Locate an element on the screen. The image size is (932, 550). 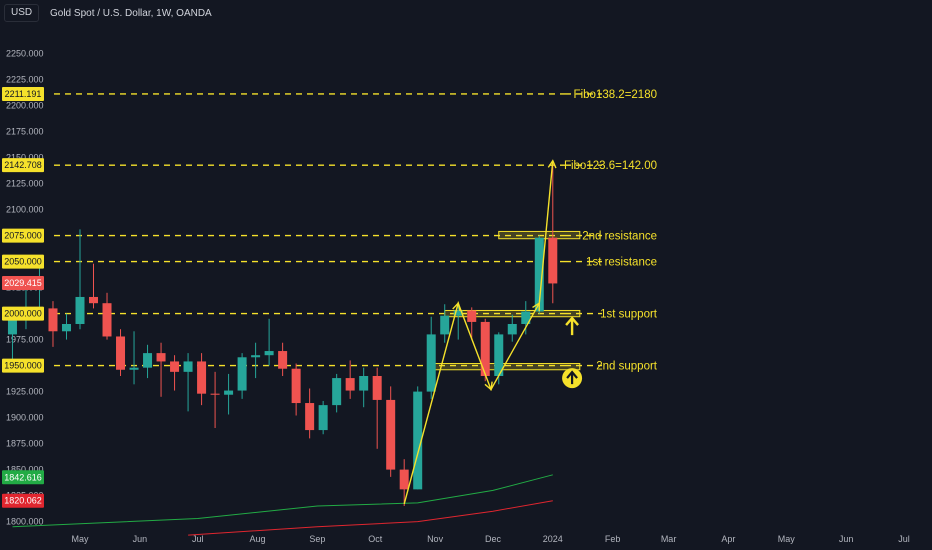
y-tick-label: 1925.000 is located at coordinates (25, 392).